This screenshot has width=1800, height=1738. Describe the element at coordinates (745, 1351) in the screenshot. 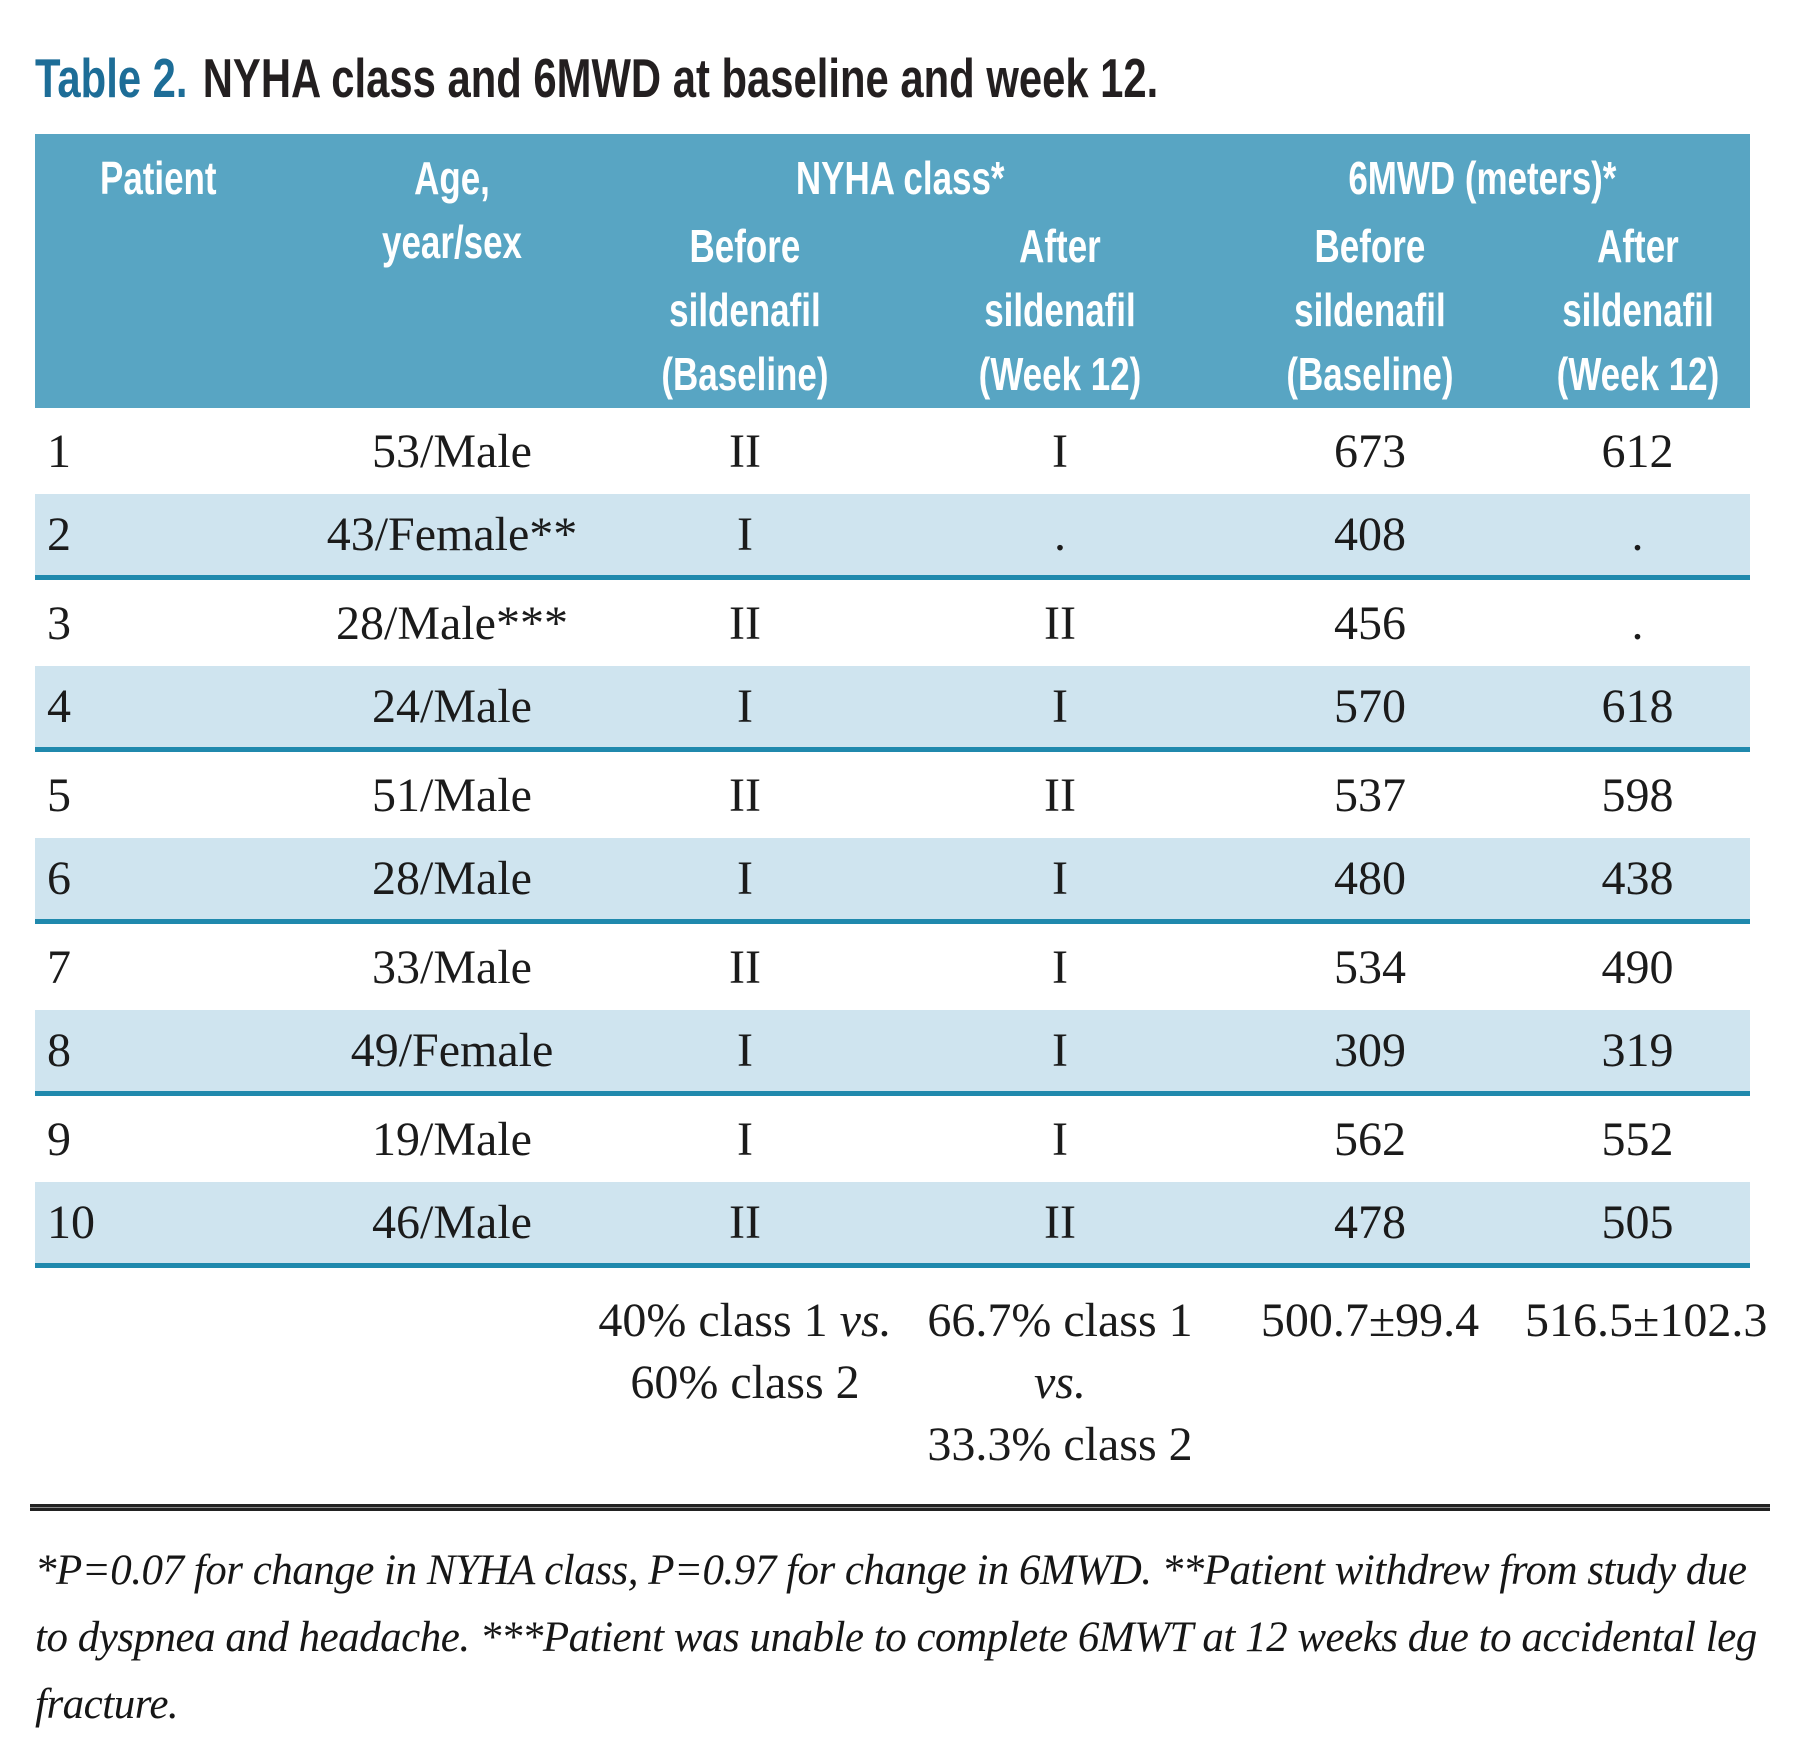

I see `summary-nyha-before: 40% class 1 vs. 60% class 2` at that location.